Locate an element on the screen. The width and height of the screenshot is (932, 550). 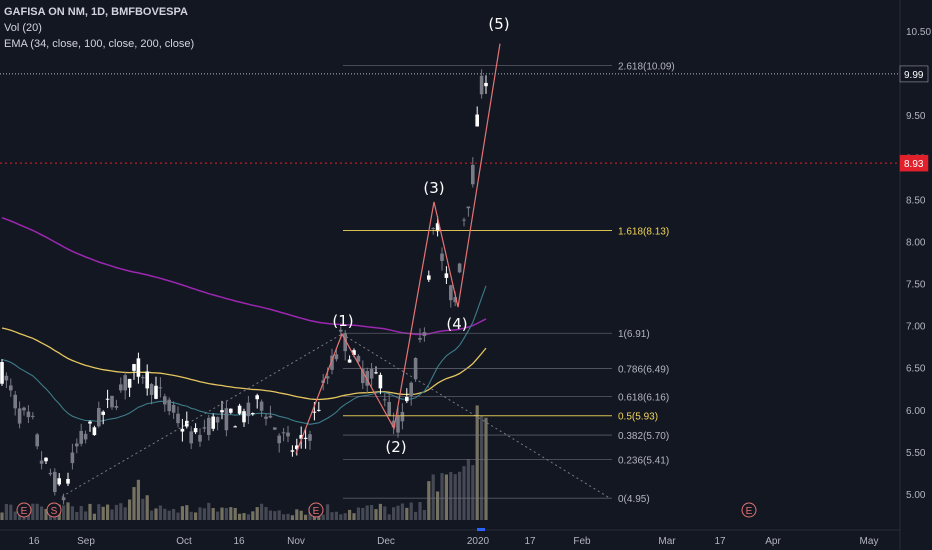
price-badge is located at coordinates (914, 74).